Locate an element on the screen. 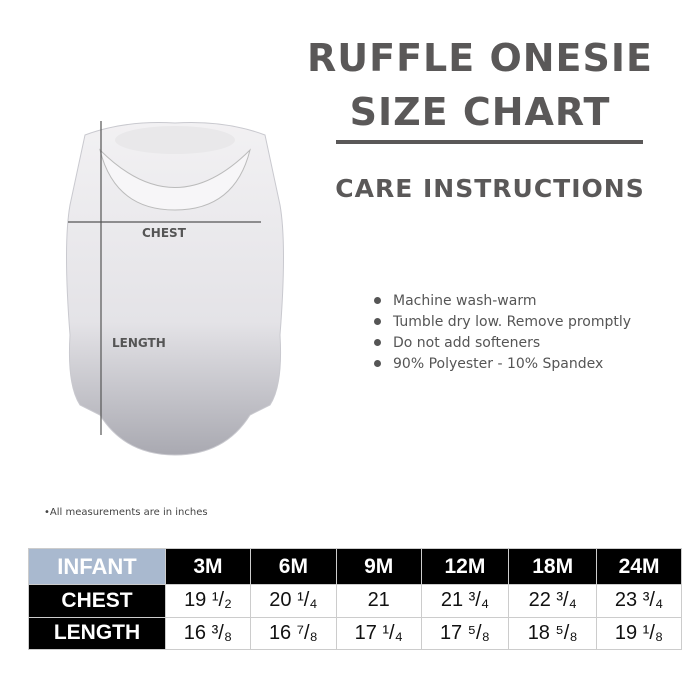 Image resolution: width=700 pixels, height=700 pixels. size-header: 3M is located at coordinates (208, 566).